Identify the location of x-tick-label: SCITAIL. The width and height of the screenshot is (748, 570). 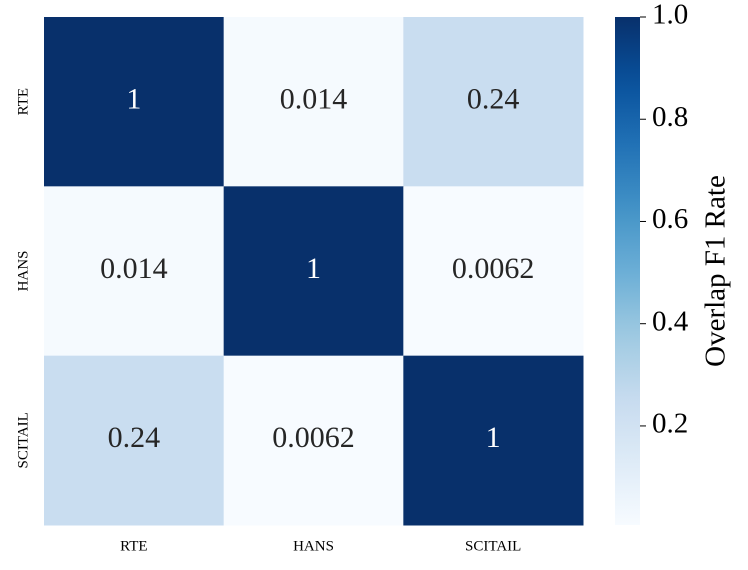
(493, 546).